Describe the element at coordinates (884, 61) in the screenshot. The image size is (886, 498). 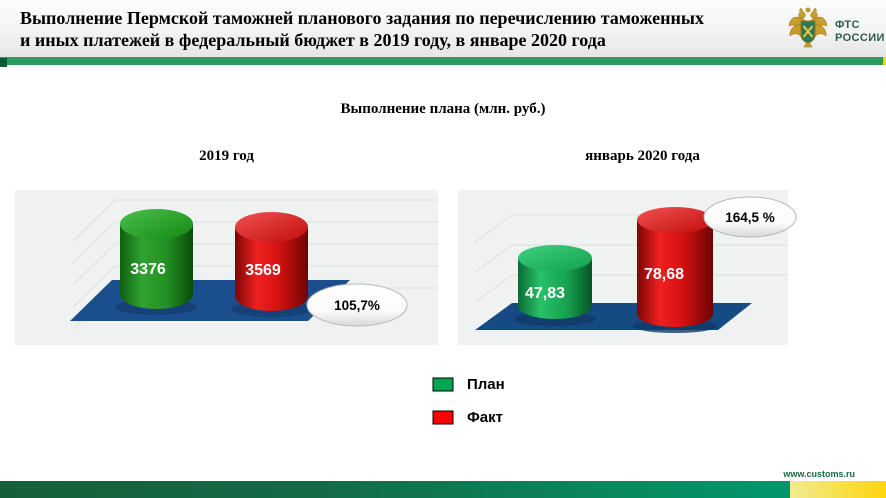
I see `header-divider-tip` at that location.